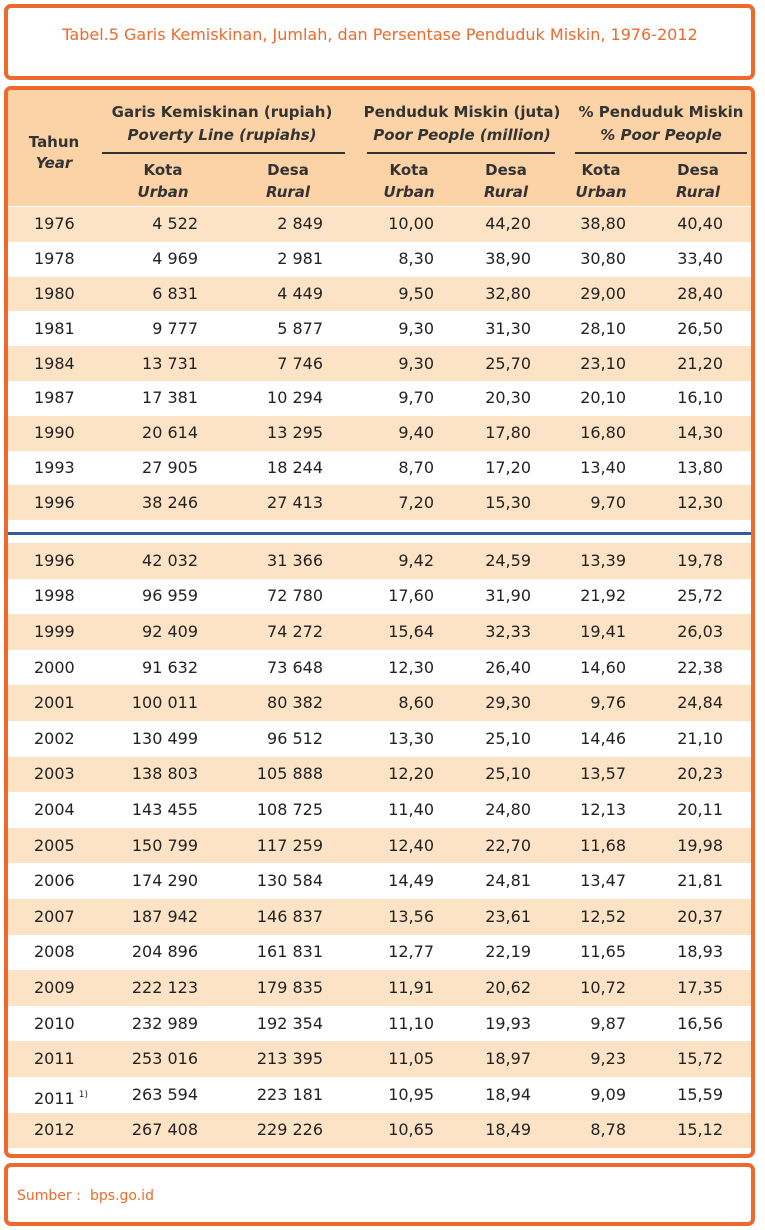  I want to click on value-cell: 28,10, so click(603, 328).